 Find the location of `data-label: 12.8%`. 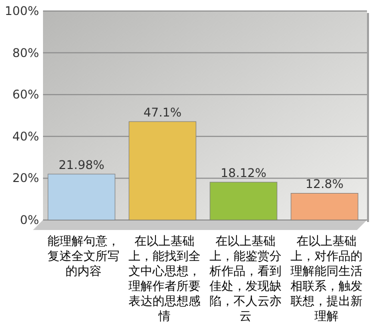

data-label: 12.8% is located at coordinates (324, 184).